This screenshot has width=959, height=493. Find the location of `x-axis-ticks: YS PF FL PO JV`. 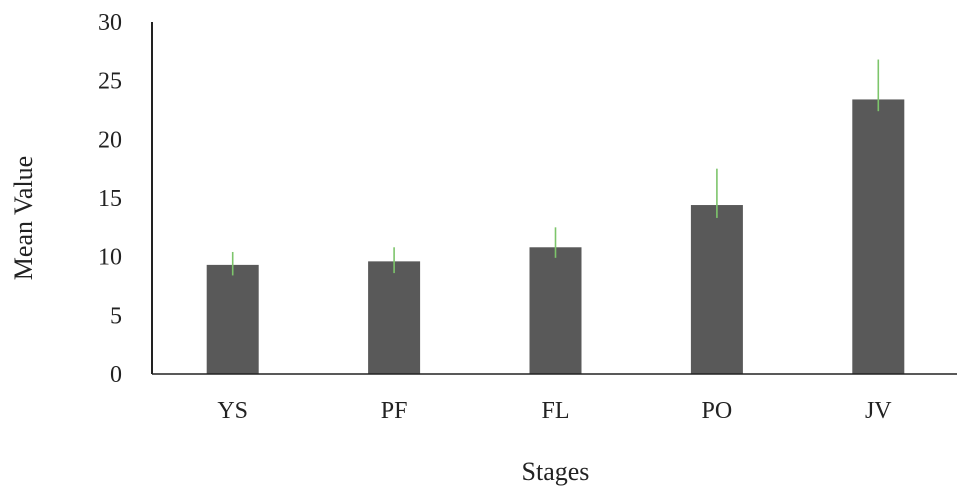

x-axis-ticks: YS PF FL PO JV is located at coordinates (554, 411).